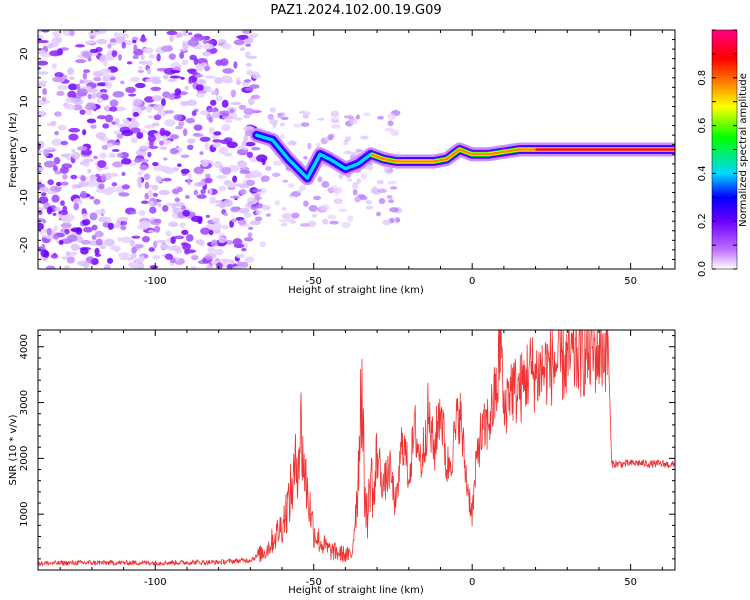  Describe the element at coordinates (522, 155) in the screenshot. I see `ridge-peak` at that location.